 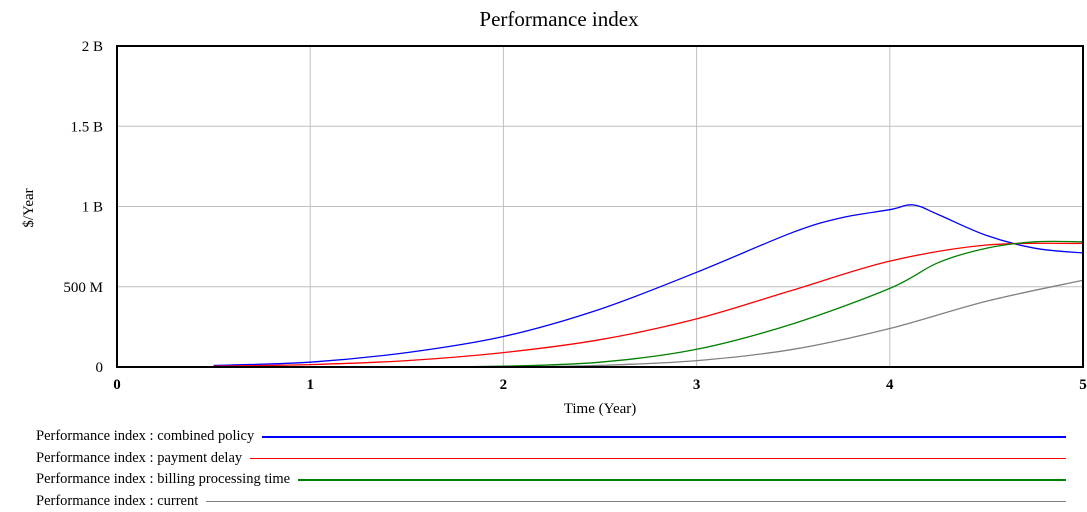 I want to click on x-tick-label: 2, so click(x=504, y=385).